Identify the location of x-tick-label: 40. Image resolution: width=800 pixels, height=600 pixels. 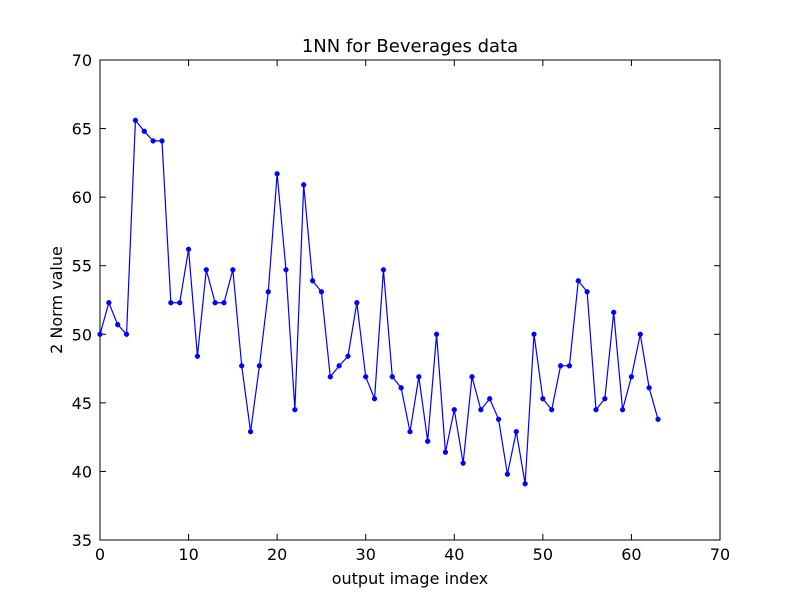
(454, 554).